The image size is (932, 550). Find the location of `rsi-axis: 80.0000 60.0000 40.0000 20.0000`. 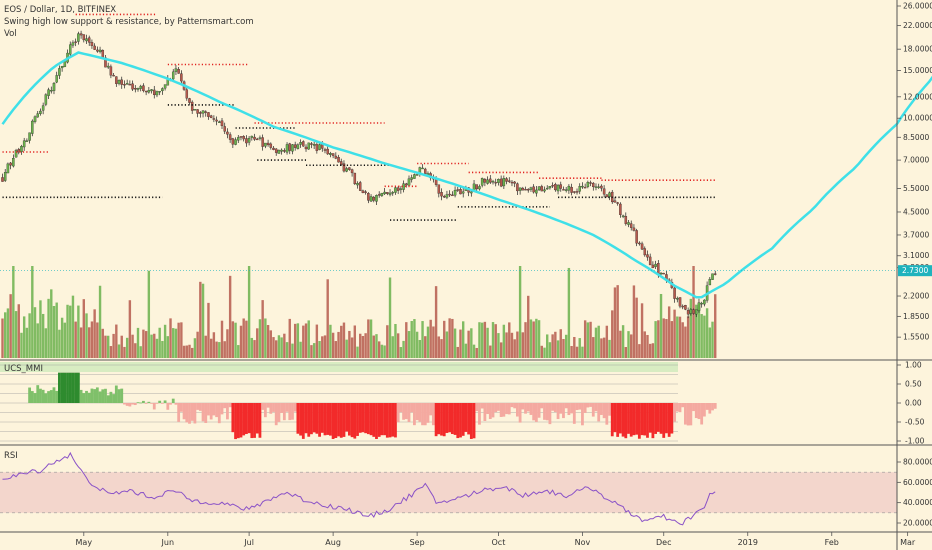

rsi-axis: 80.0000 60.0000 40.0000 20.0000 is located at coordinates (914, 493).